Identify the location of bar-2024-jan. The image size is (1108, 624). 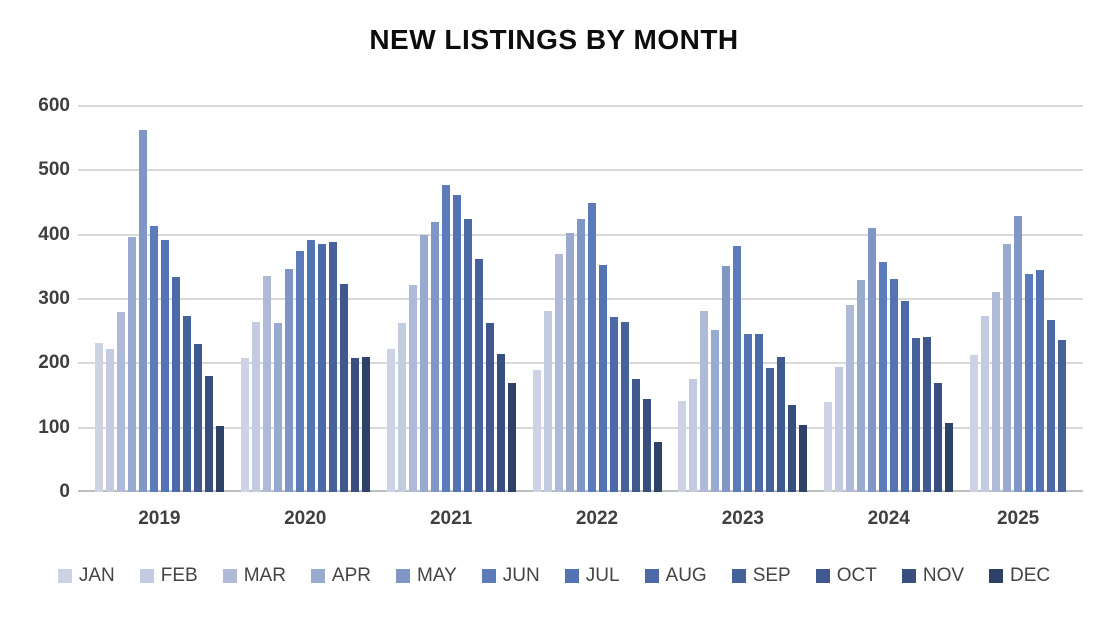
(828, 446).